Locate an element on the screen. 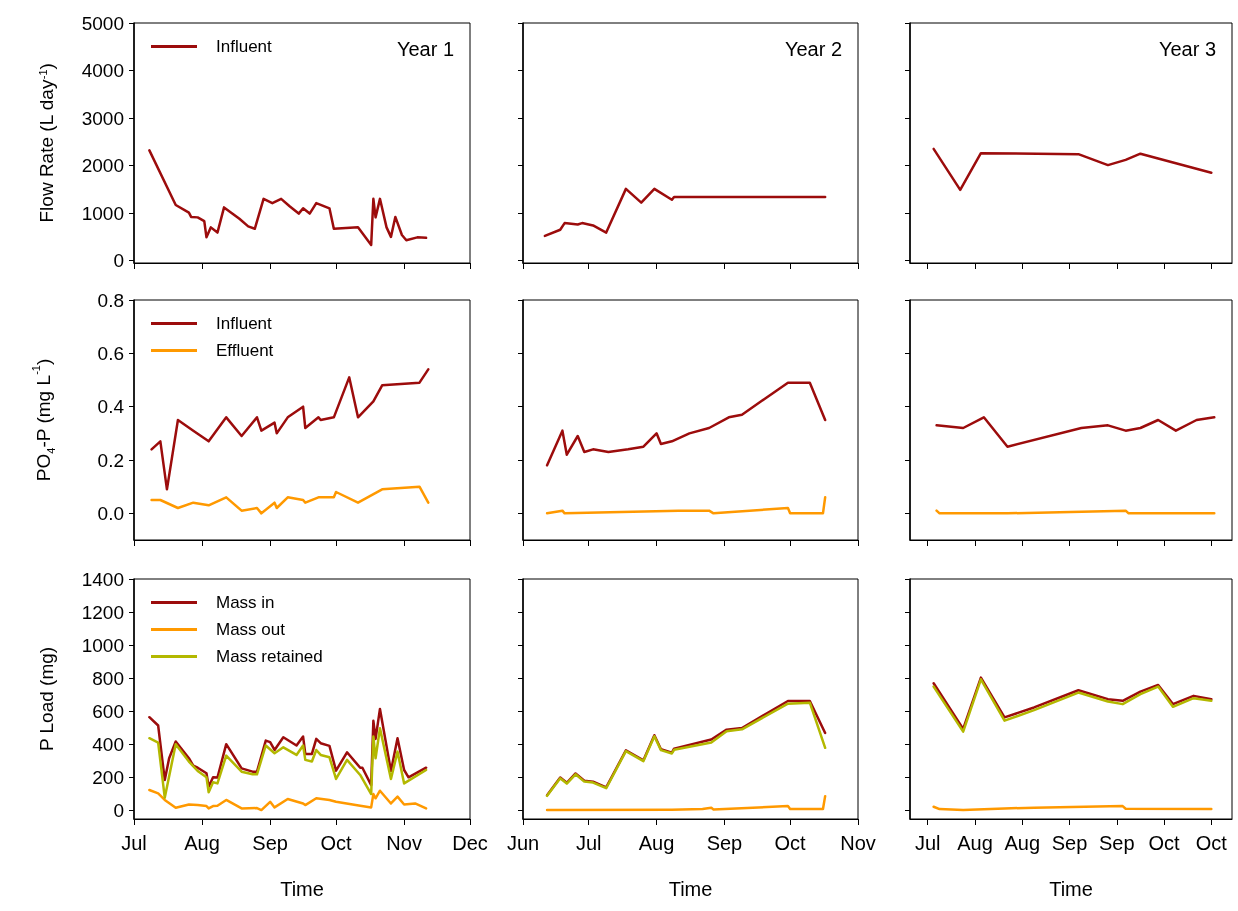 This screenshot has height=911, width=1238. y-tick-label: 1200 is located at coordinates (102, 612).